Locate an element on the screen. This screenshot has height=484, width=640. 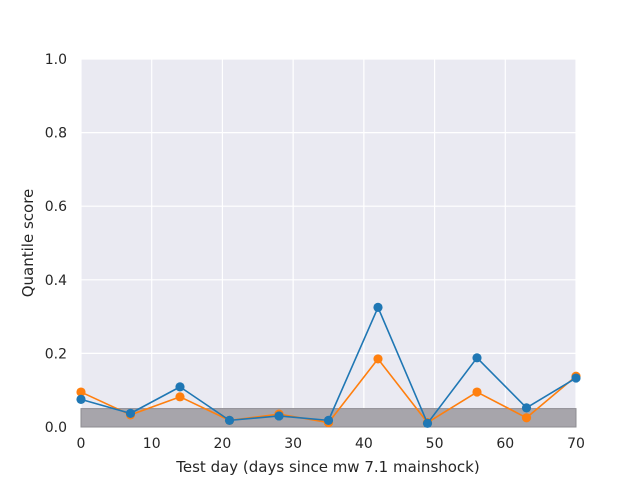
y-tick-label: 0.4 is located at coordinates (56, 281).